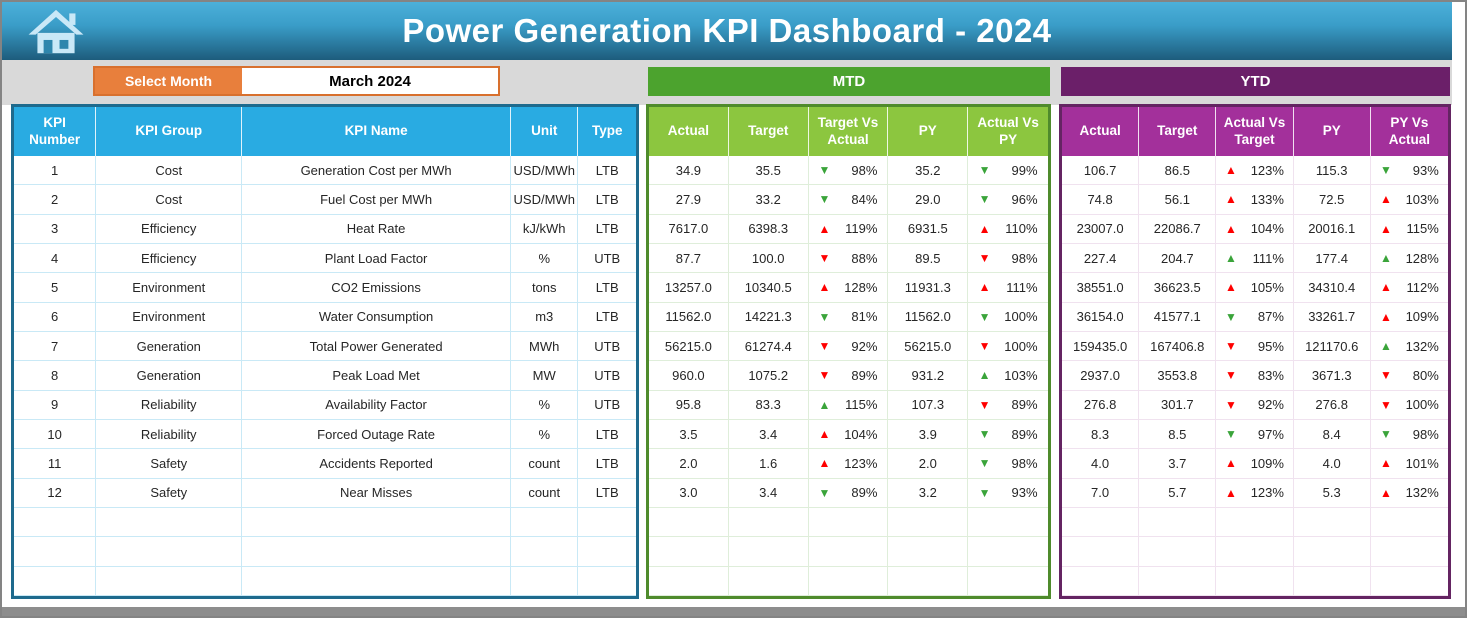 This screenshot has height=618, width=1467. Describe the element at coordinates (1101, 171) in the screenshot. I see `actual-cell: 106.7` at that location.